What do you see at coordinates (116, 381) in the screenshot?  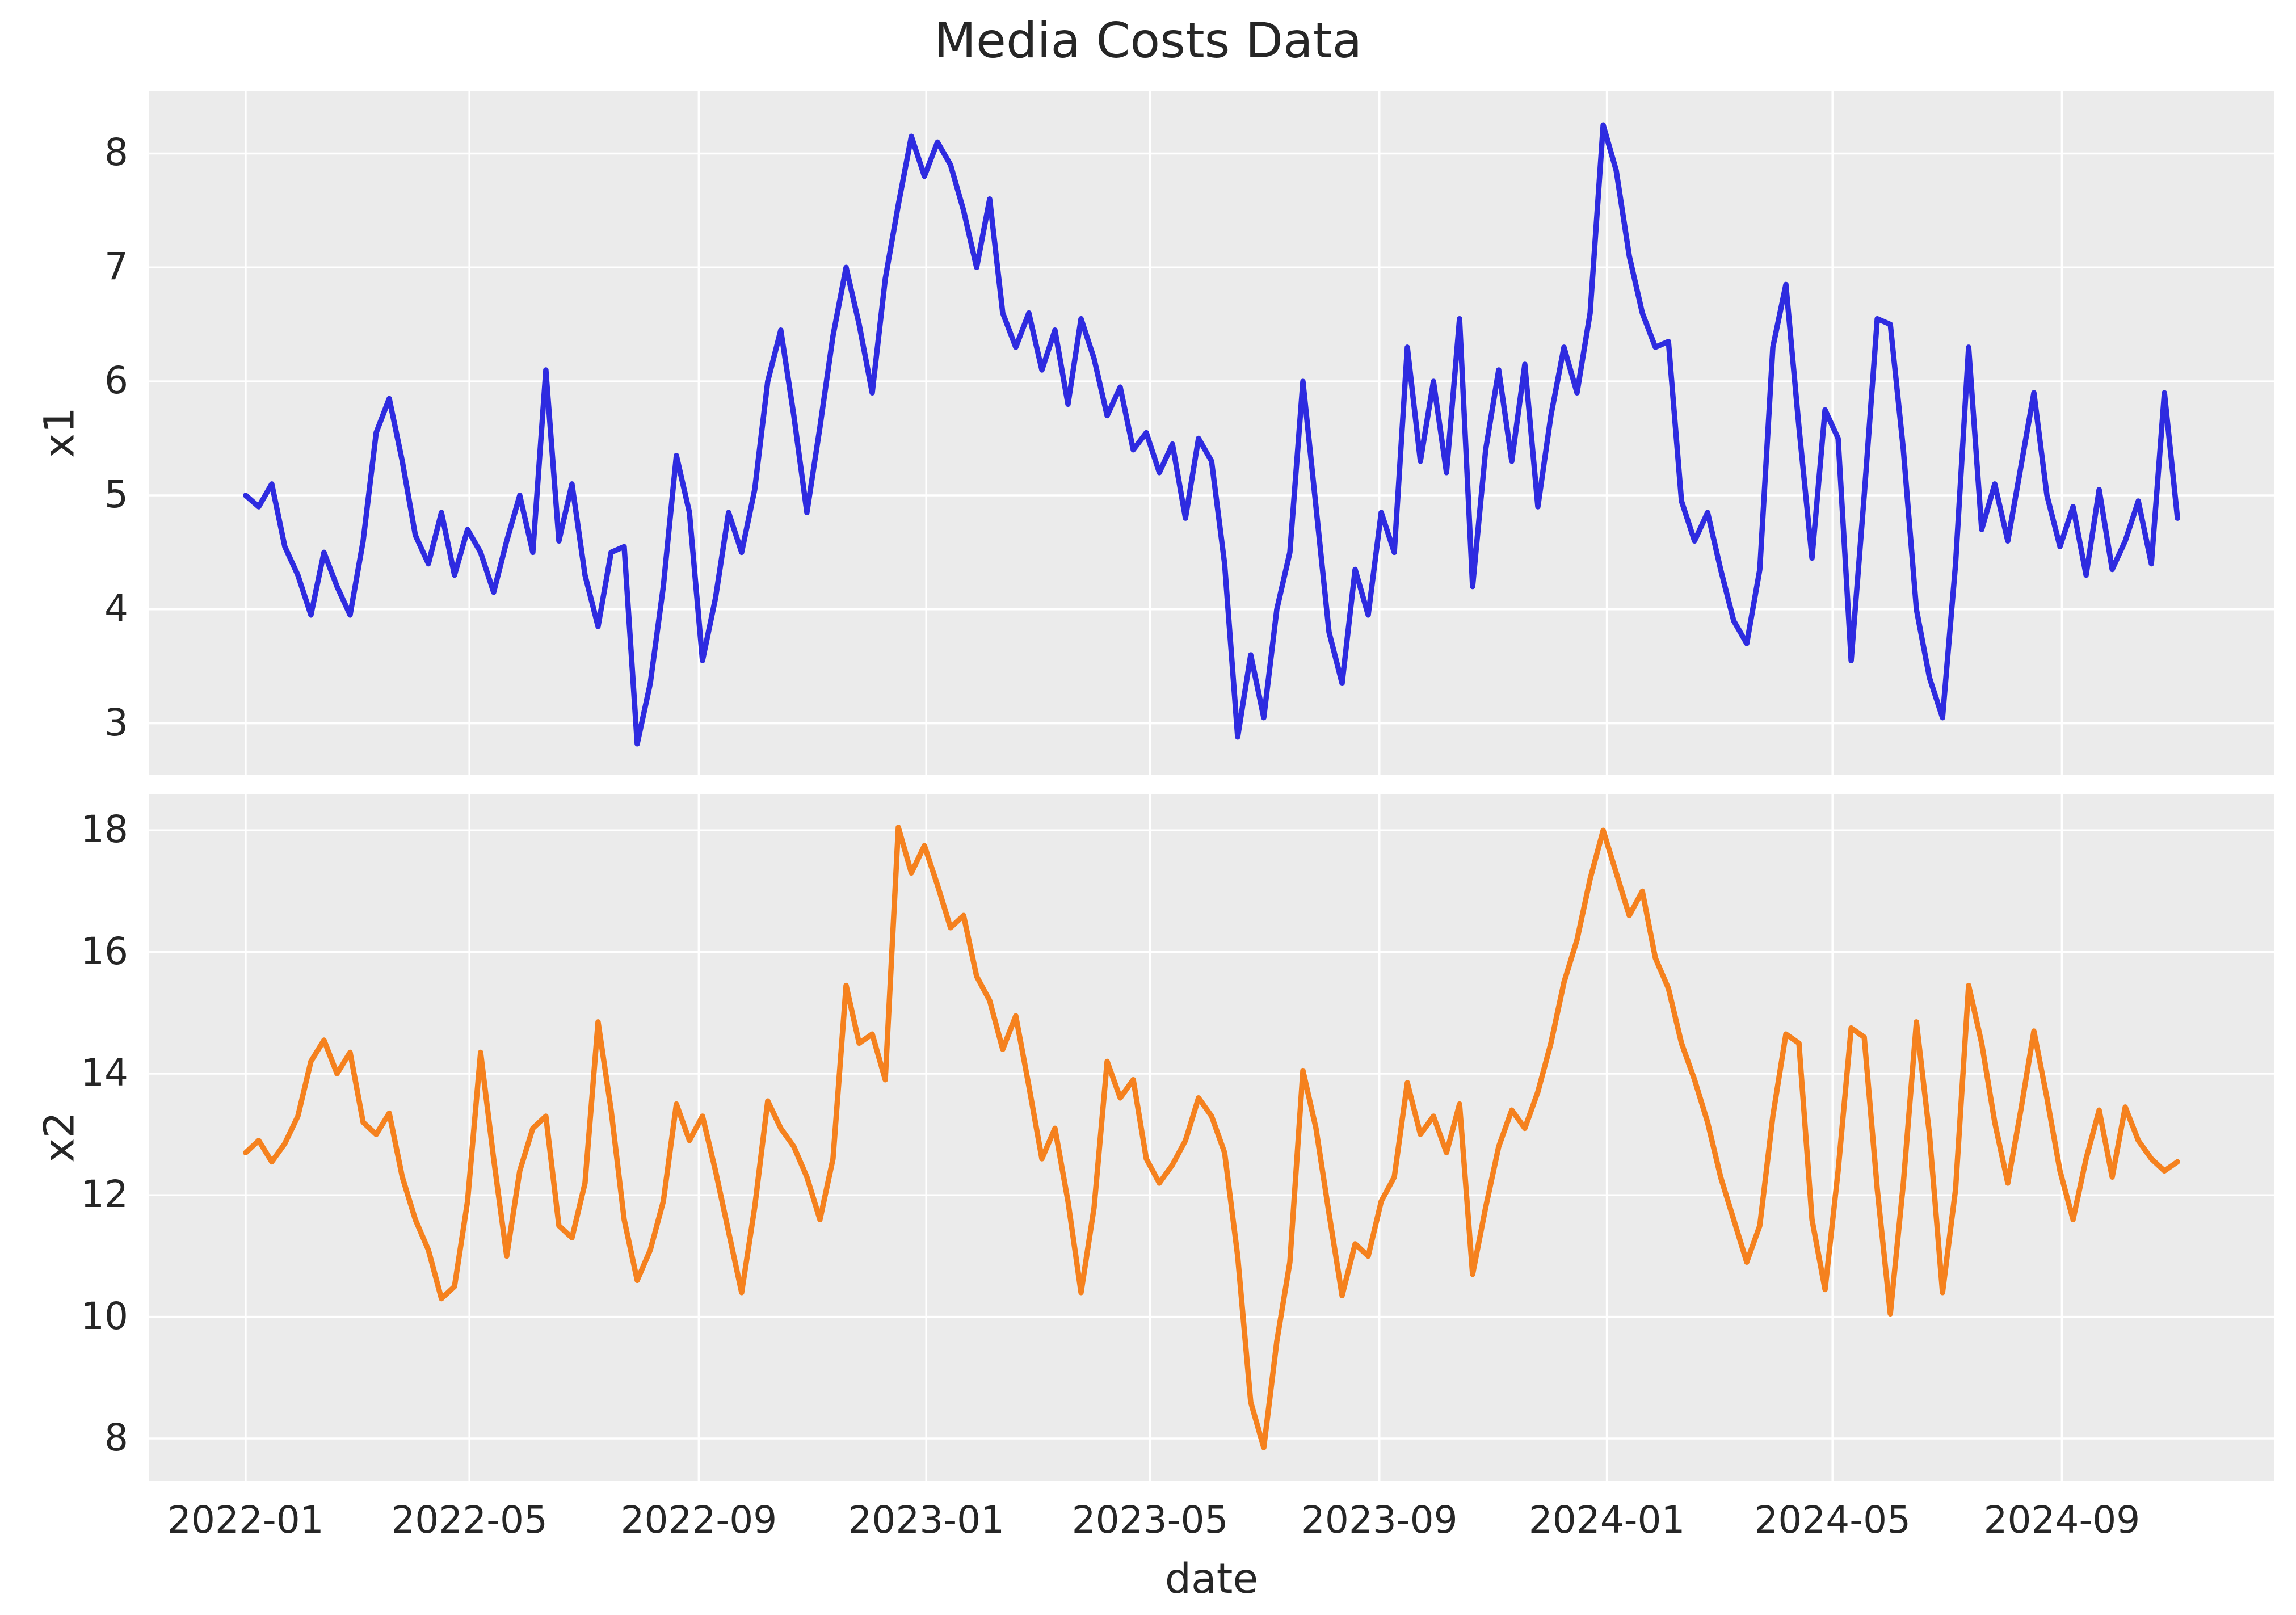 I see `x1-ytick-label: 6` at bounding box center [116, 381].